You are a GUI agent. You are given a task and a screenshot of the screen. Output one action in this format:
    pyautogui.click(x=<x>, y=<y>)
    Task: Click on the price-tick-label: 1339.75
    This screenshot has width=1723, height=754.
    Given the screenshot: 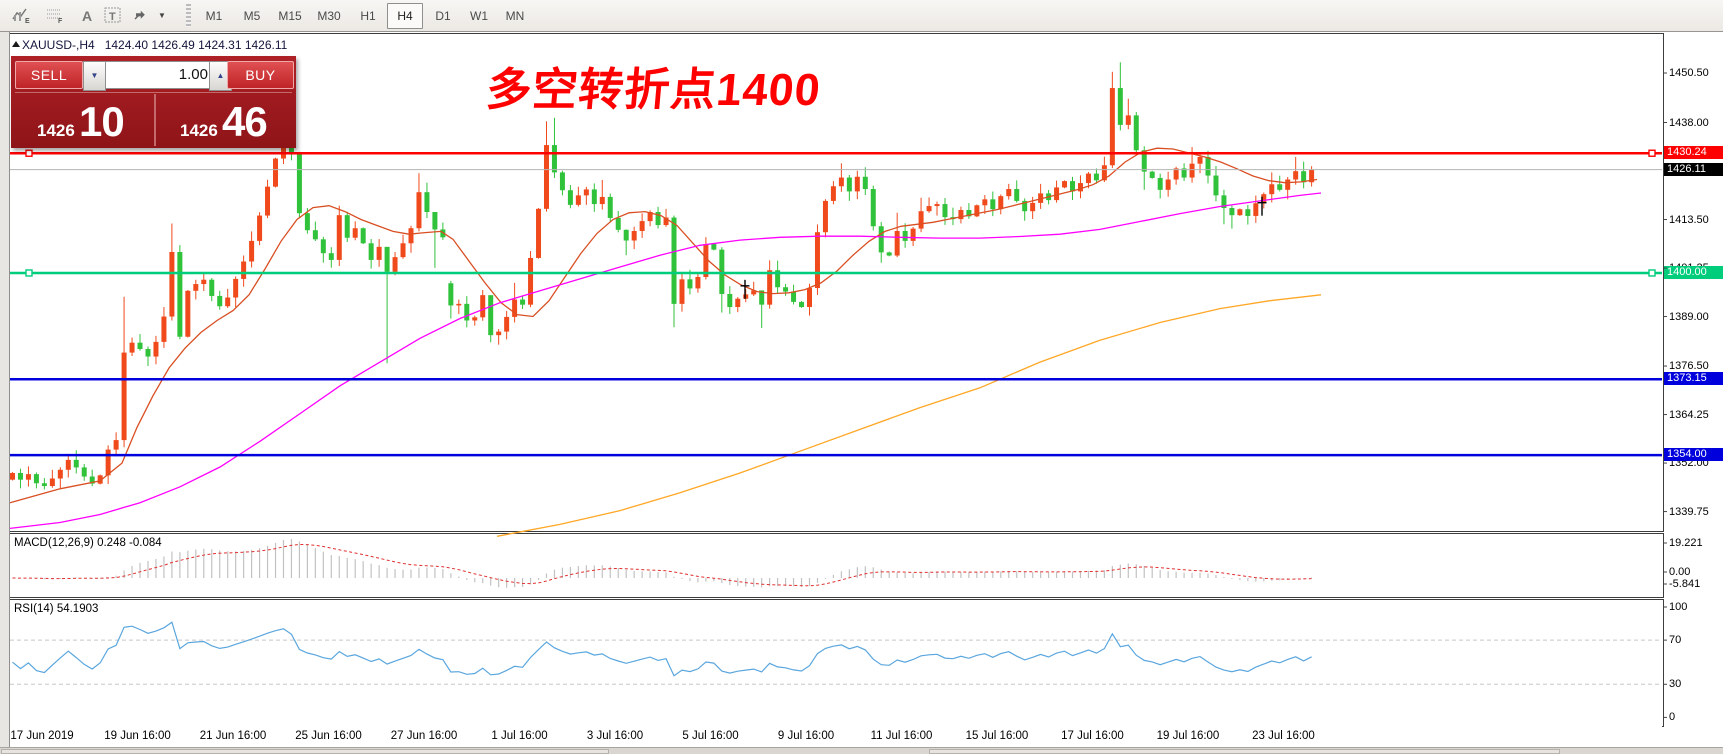 What is the action you would take?
    pyautogui.click(x=1689, y=511)
    